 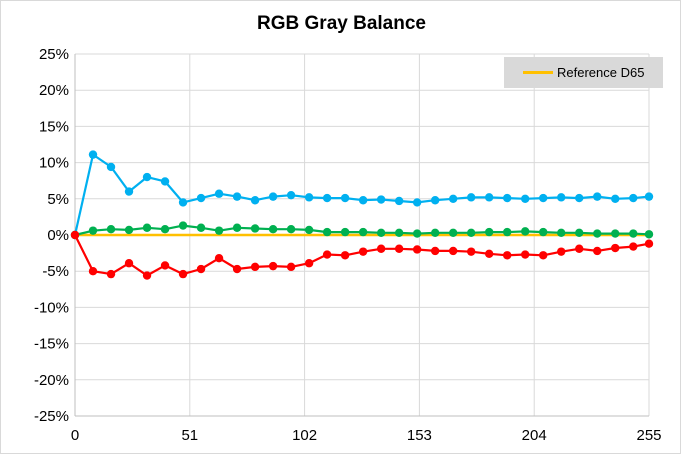 What do you see at coordinates (51, 344) in the screenshot?
I see `y-tick-label: -15%` at bounding box center [51, 344].